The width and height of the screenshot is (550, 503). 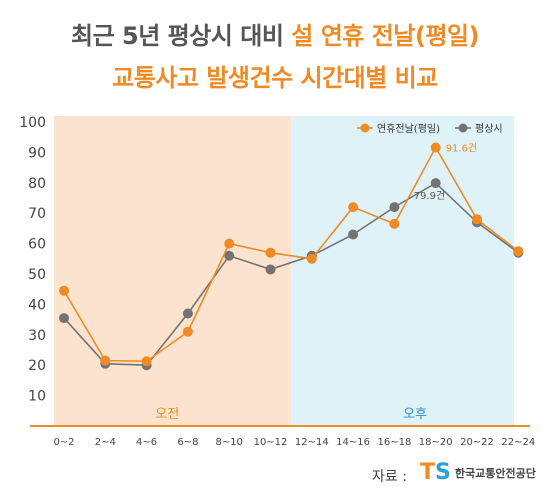 I want to click on region-label-pm: 오후, so click(x=415, y=414).